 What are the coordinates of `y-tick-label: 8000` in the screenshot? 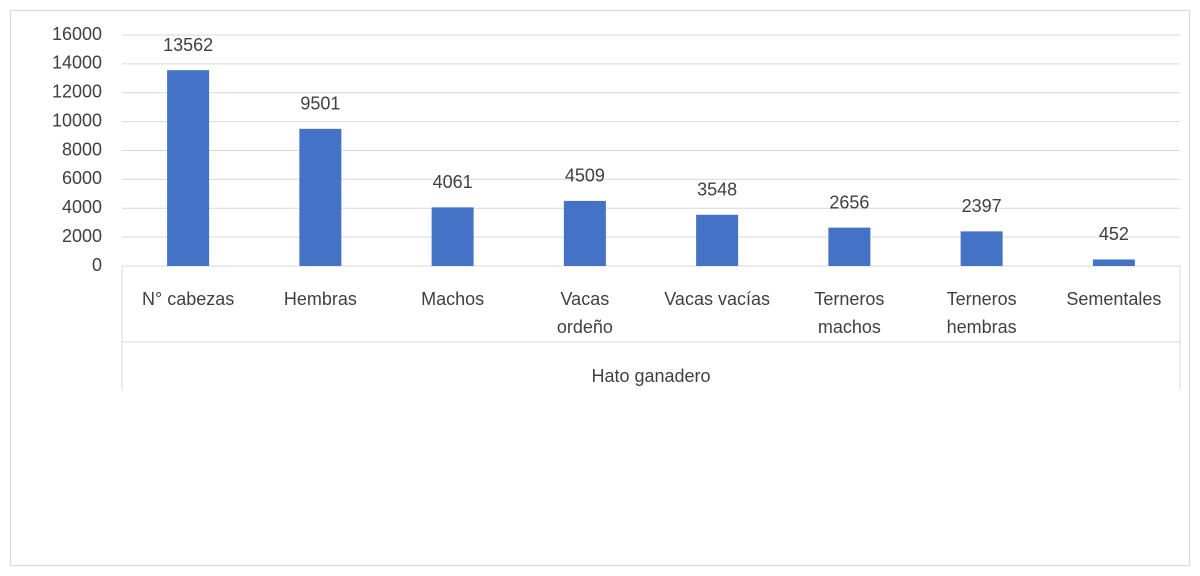 It's located at (82, 149).